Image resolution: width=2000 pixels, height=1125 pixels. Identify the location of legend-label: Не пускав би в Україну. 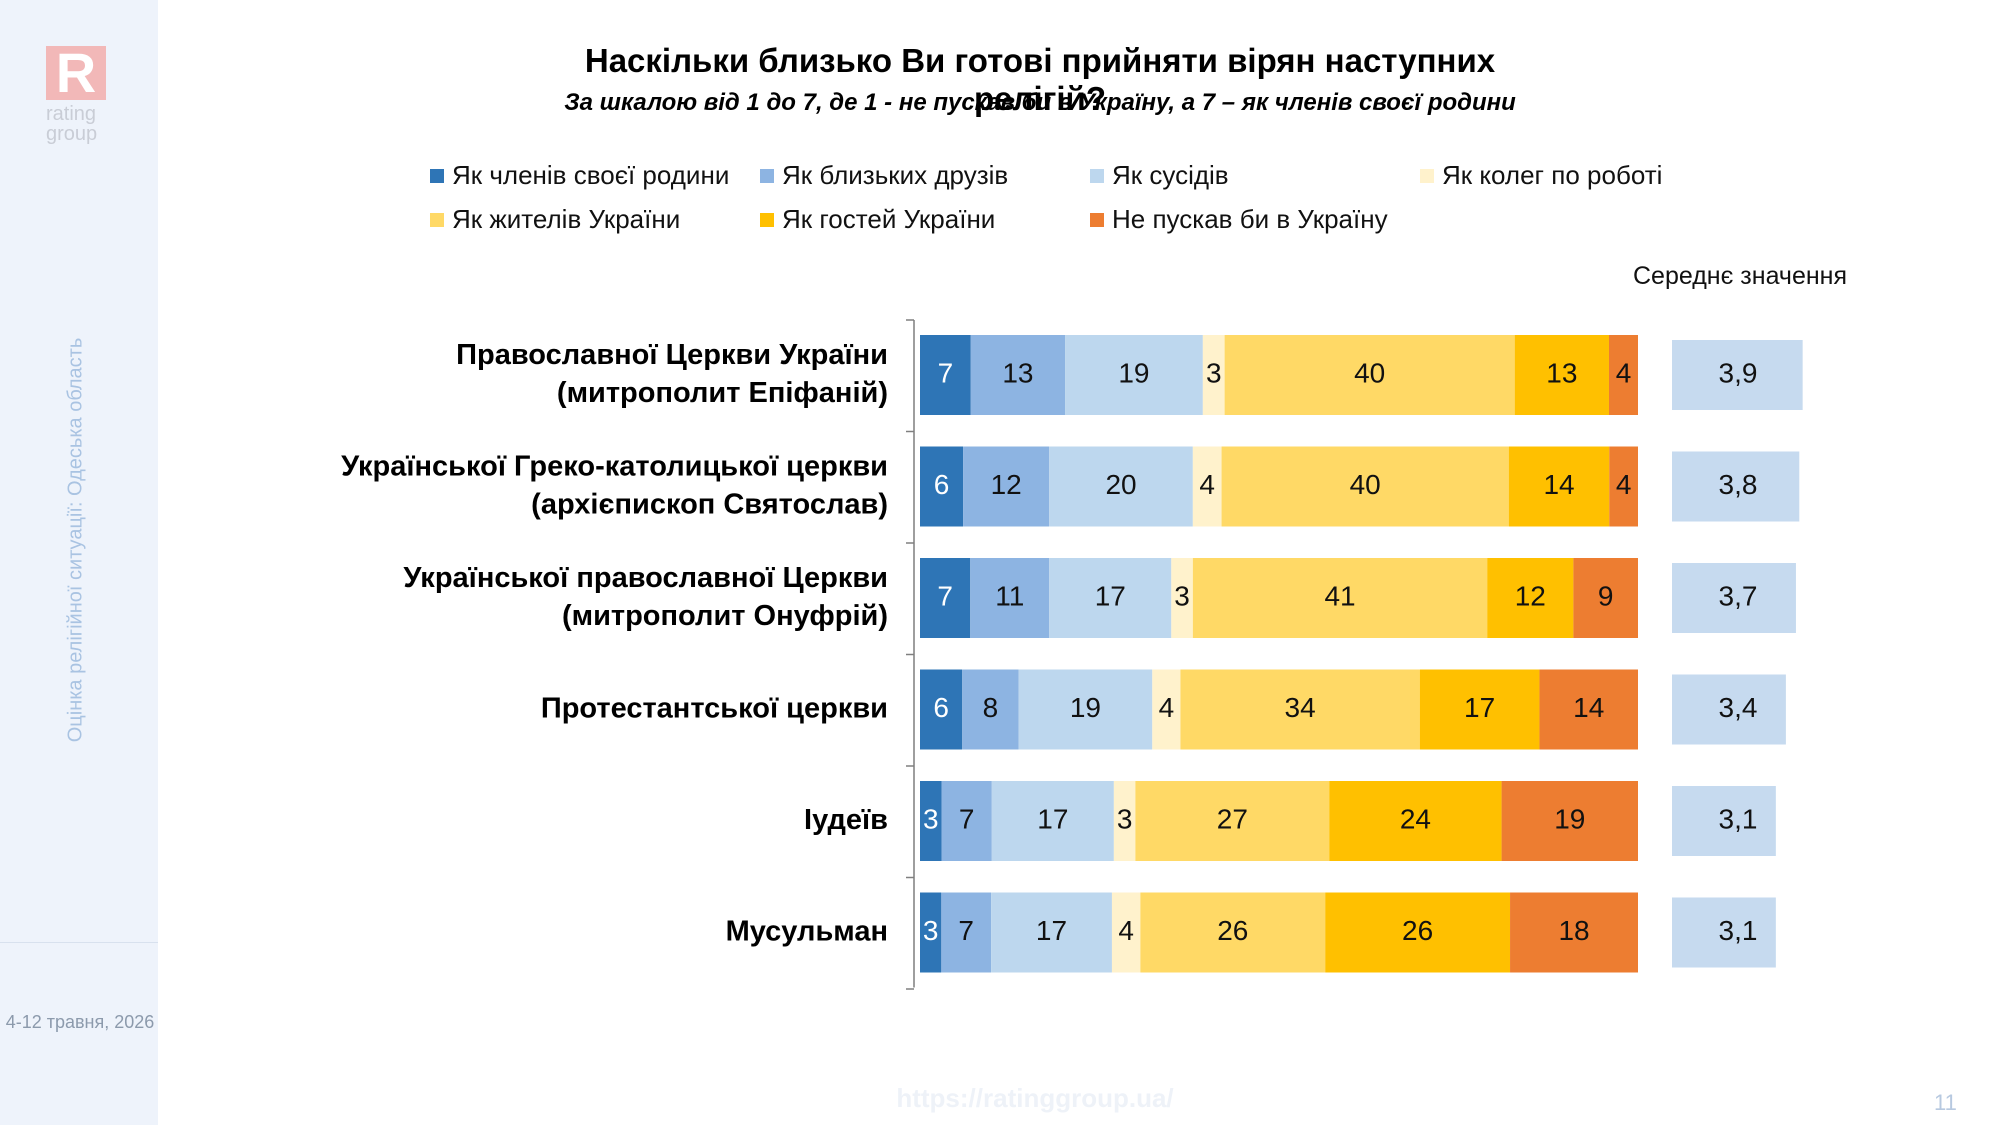
(1250, 219).